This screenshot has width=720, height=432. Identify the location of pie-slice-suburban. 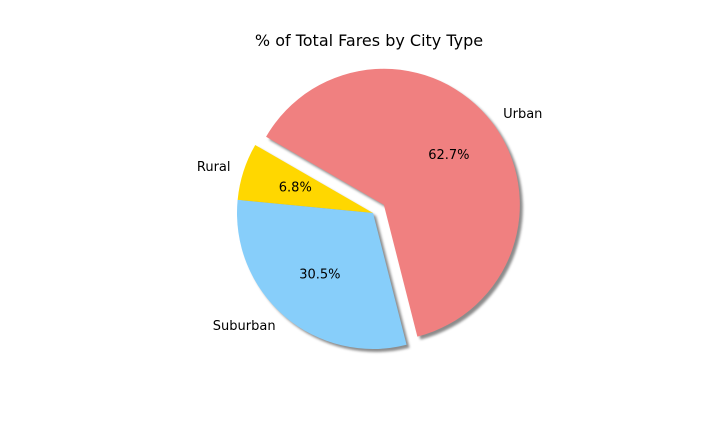
(321, 274).